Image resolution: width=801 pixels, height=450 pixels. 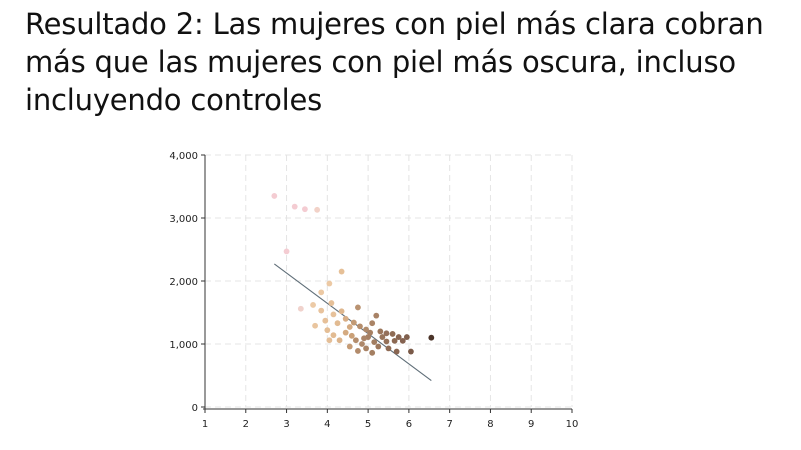 I want to click on x-tick-label: 9, so click(x=531, y=424).